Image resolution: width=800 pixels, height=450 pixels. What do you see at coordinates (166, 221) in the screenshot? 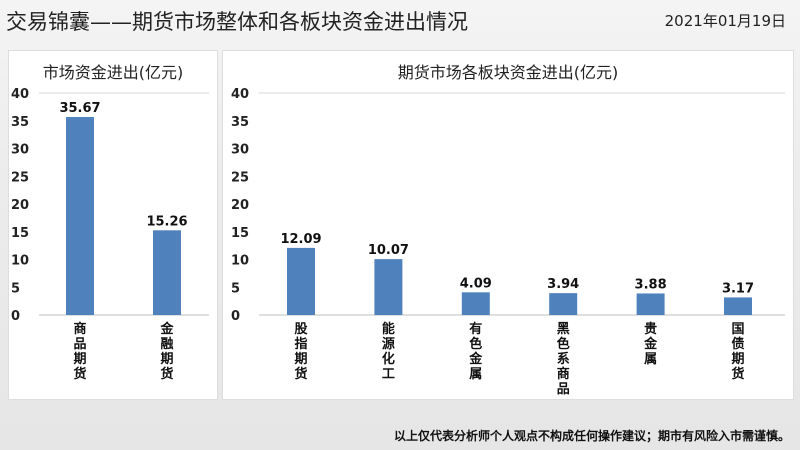
I see `data-label: 15.26` at bounding box center [166, 221].